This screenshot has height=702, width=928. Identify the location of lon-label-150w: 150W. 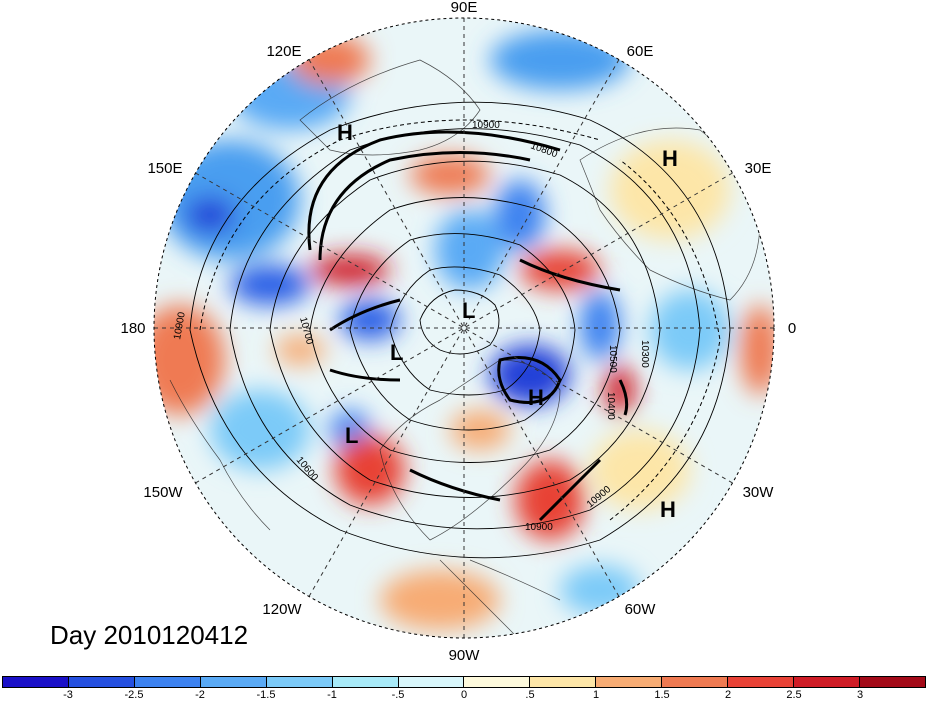
(163, 492).